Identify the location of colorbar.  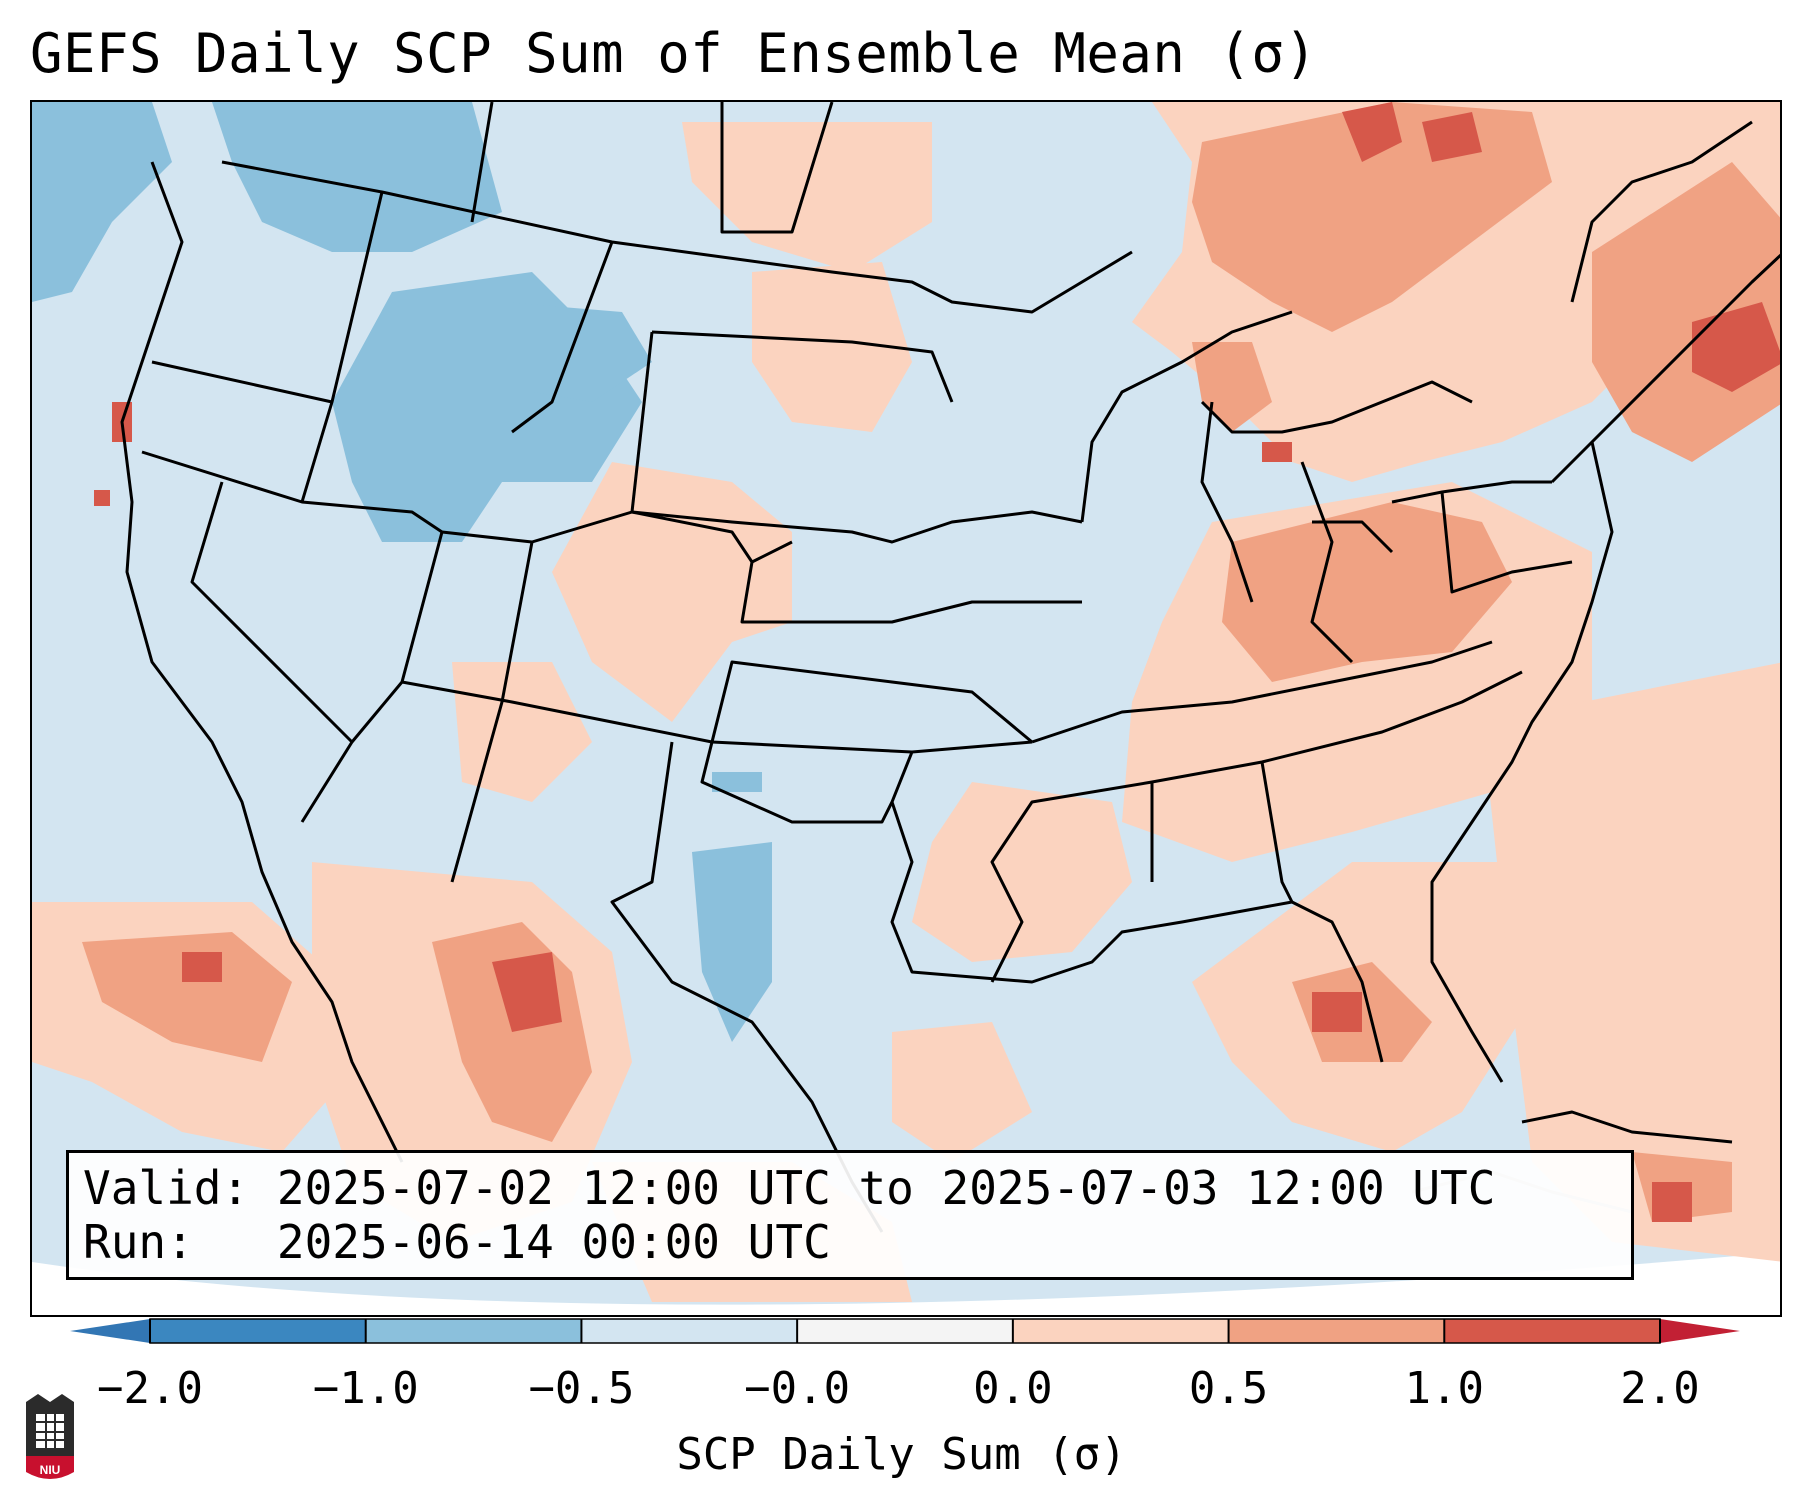
(905, 1331).